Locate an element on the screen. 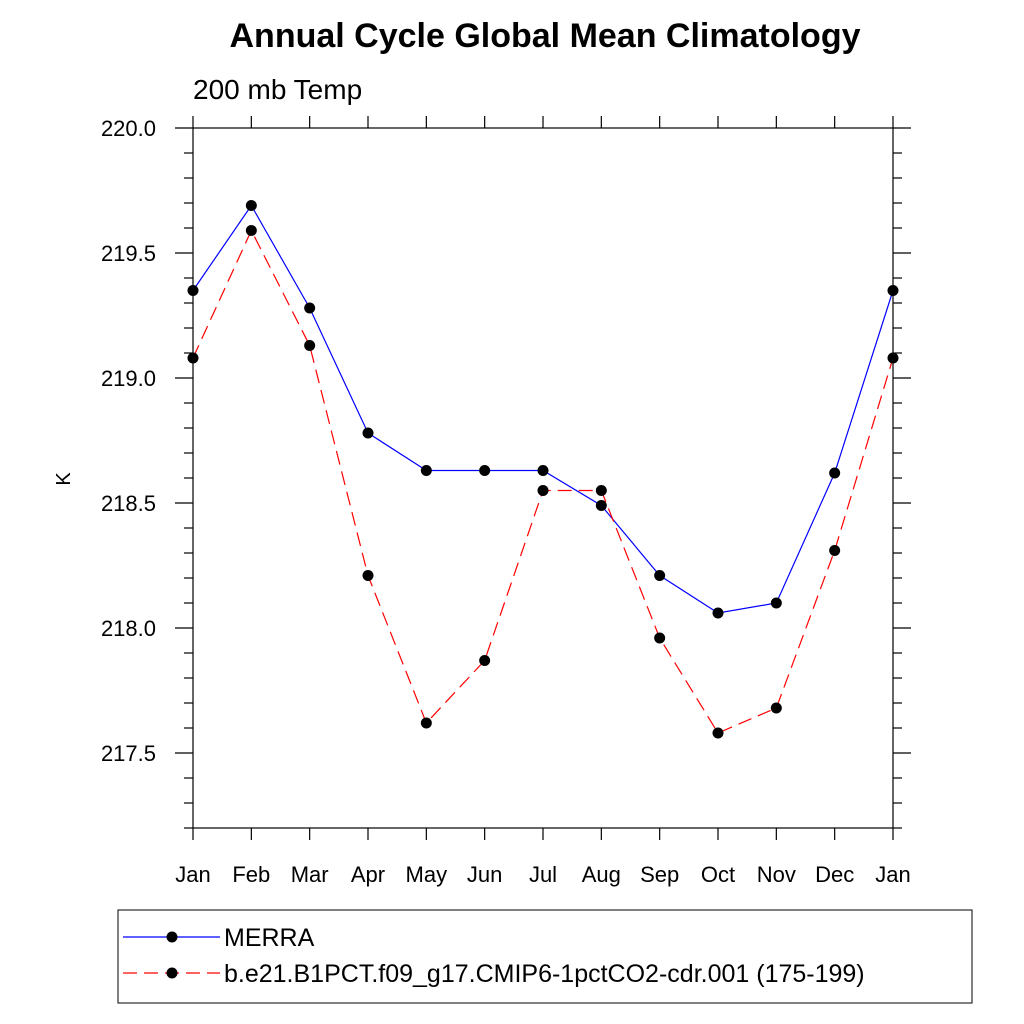  y-tick-label: 219.5 is located at coordinates (128, 253).